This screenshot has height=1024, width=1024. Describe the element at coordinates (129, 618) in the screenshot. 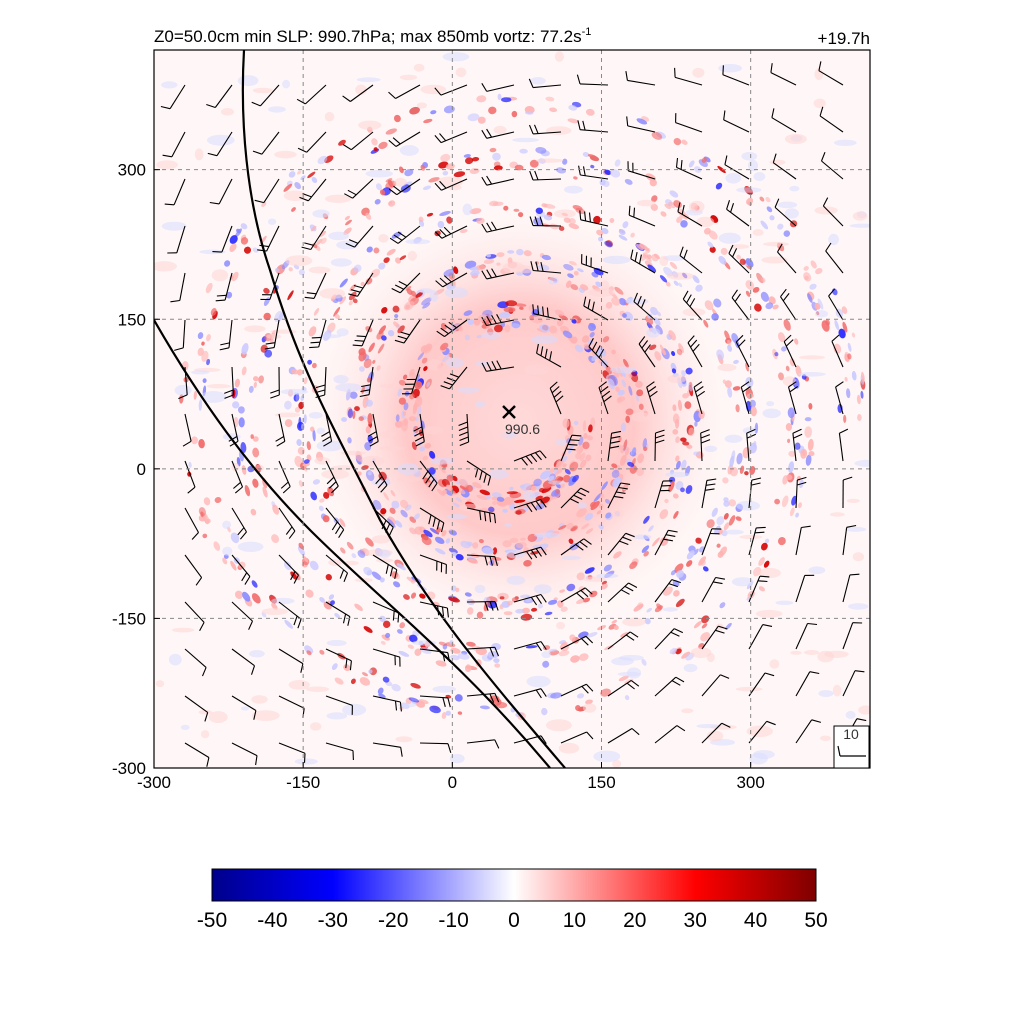

I see `y-tick-label: -150` at that location.